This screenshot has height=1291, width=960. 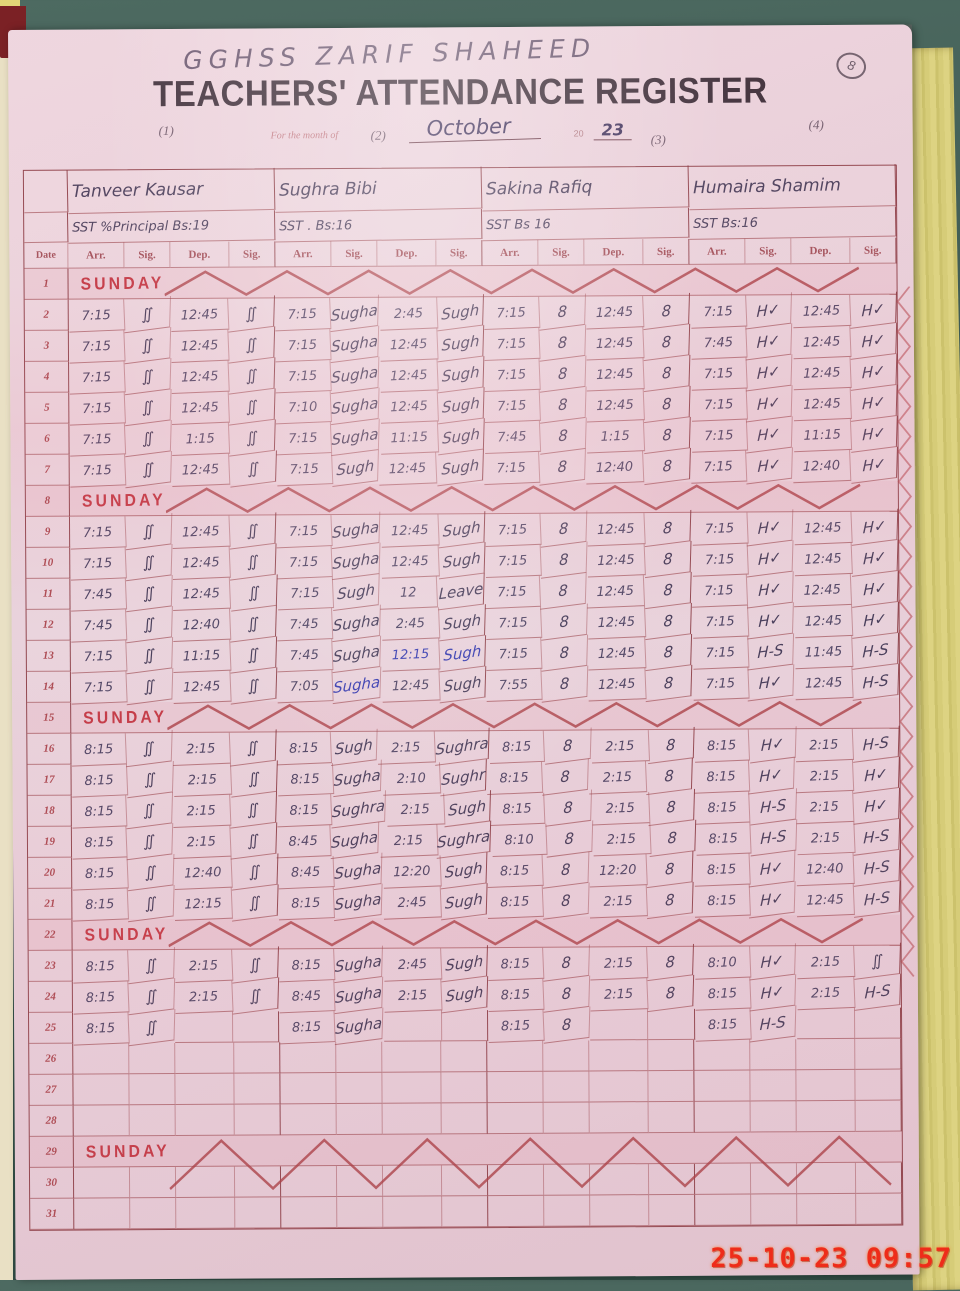 What do you see at coordinates (459, 253) in the screenshot?
I see `col-header-sig: Sig.` at bounding box center [459, 253].